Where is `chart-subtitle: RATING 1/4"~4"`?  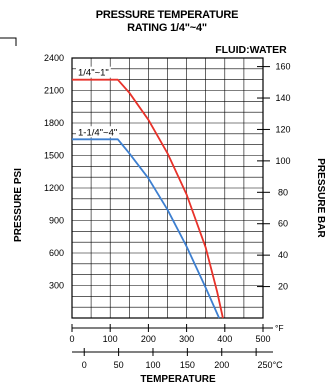
chart-subtitle: RATING 1/4"~4" is located at coordinates (167, 28).